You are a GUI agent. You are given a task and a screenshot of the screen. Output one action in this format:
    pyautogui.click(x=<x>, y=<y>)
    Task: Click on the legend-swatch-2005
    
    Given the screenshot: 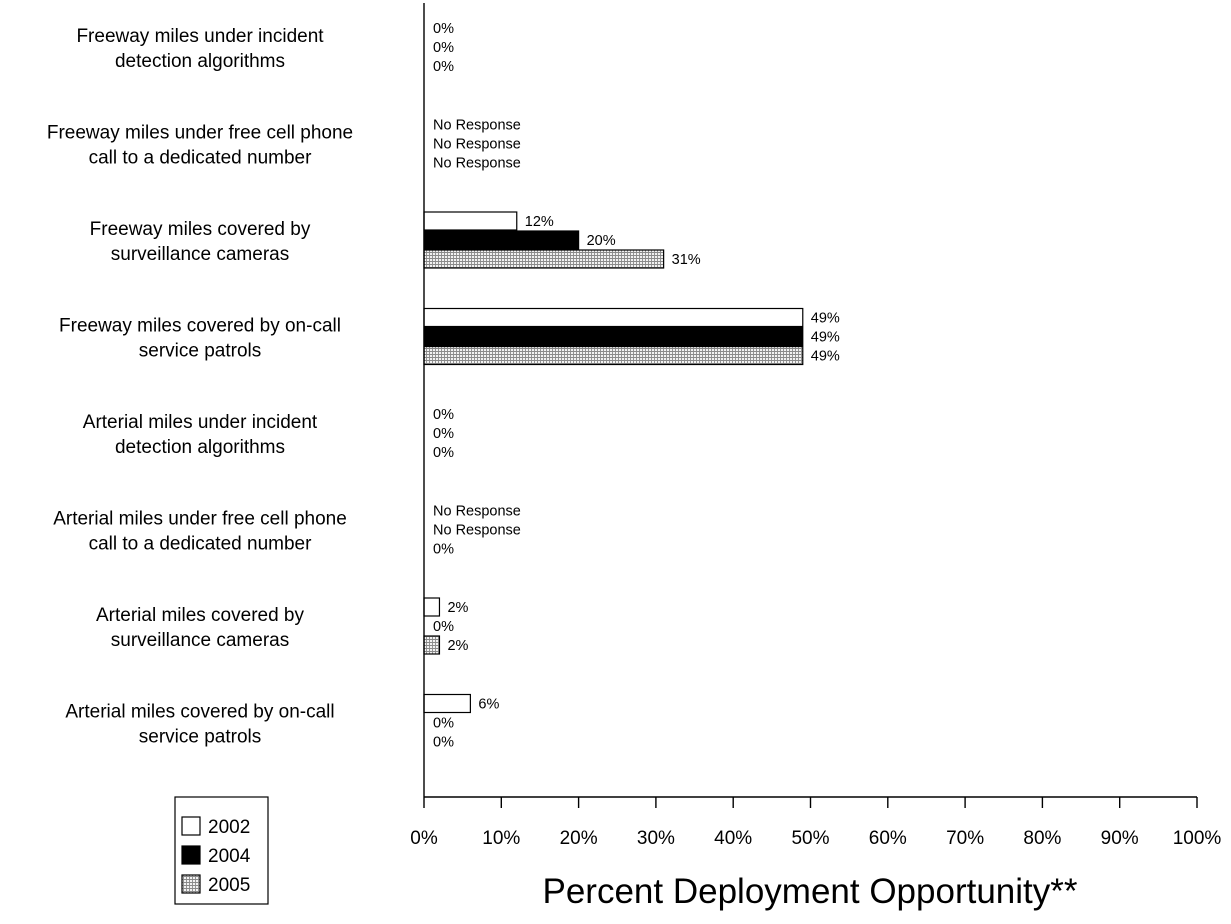 What is the action you would take?
    pyautogui.click(x=191, y=884)
    